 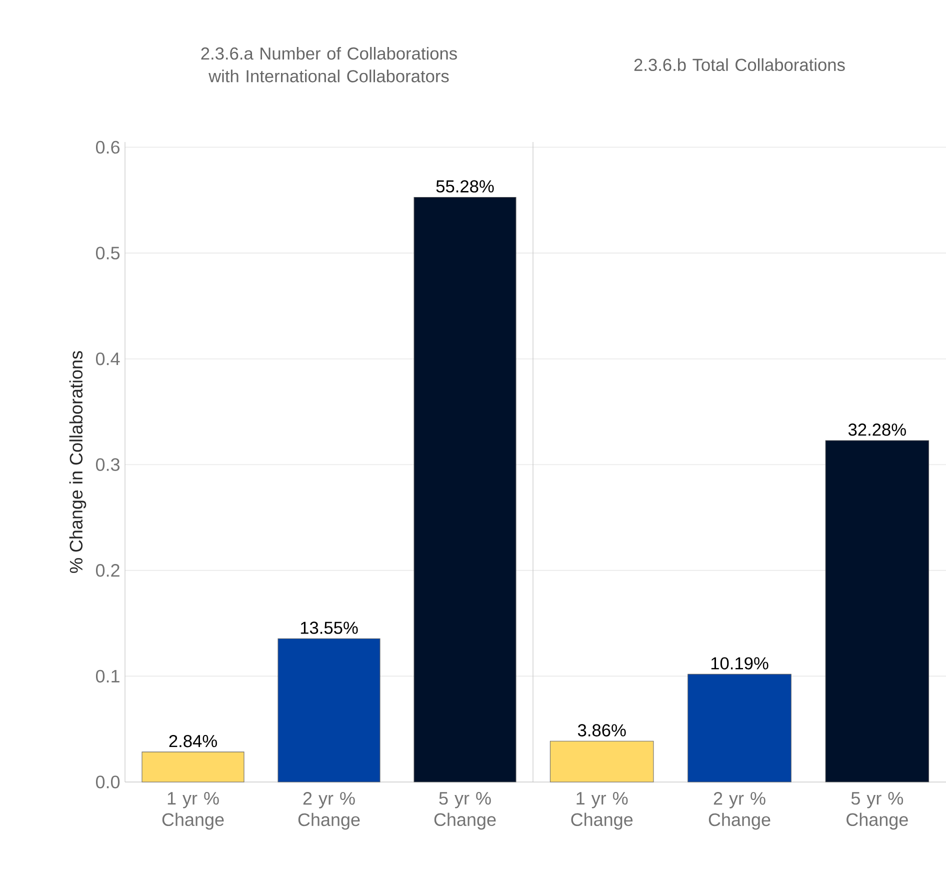 I want to click on y-tick-label: 0.5, so click(x=108, y=253).